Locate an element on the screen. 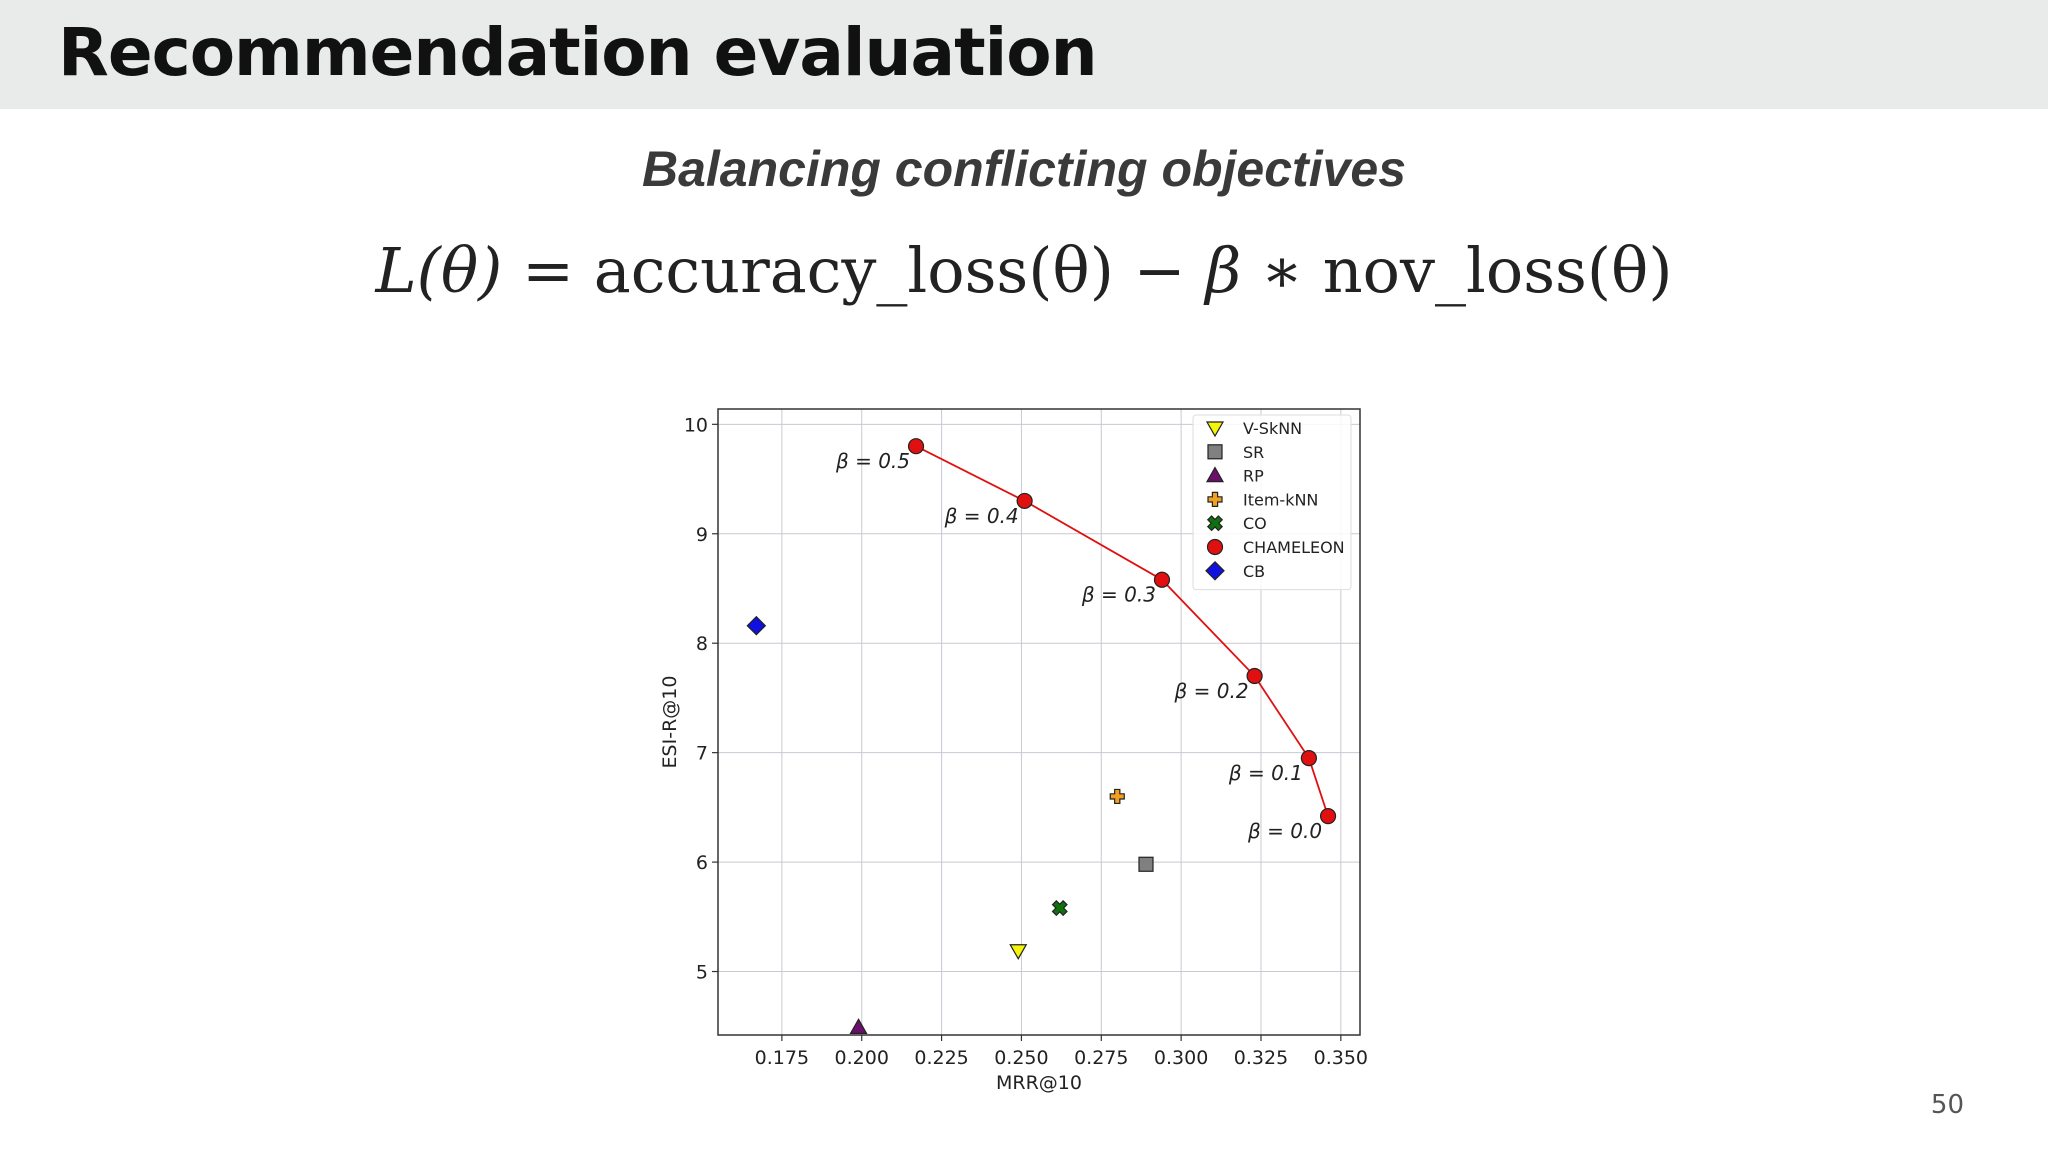 The image size is (2048, 1152). point-co is located at coordinates (1059, 908).